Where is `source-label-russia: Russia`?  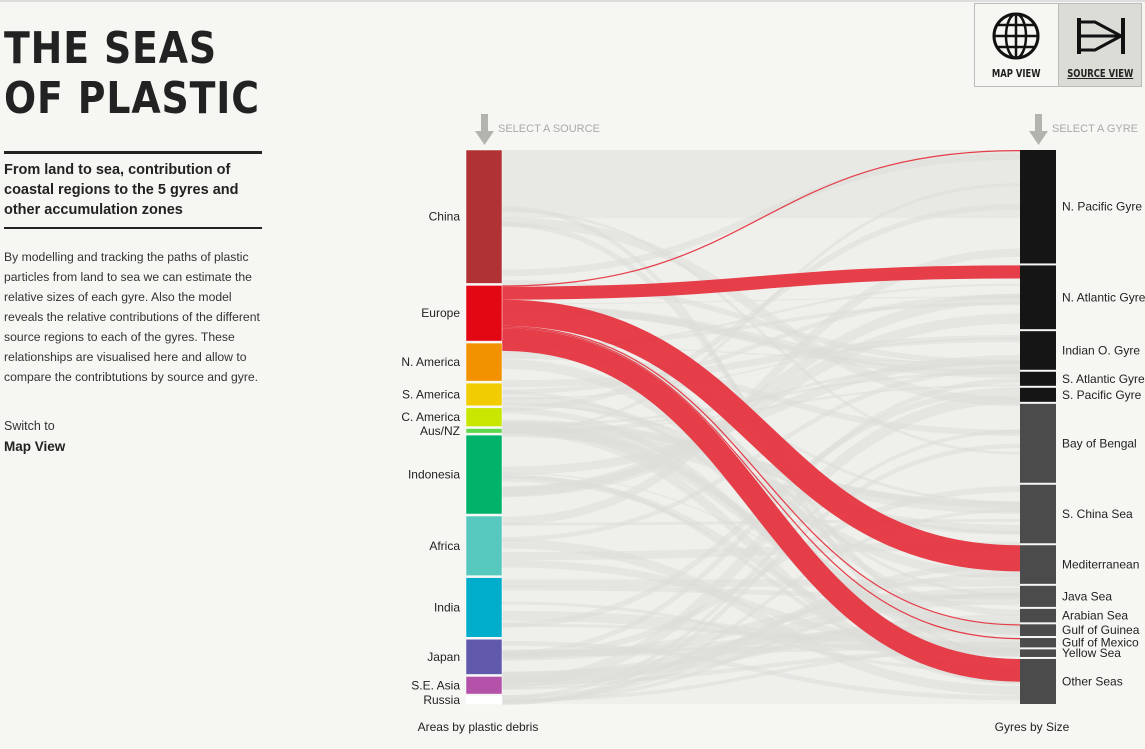 source-label-russia: Russia is located at coordinates (441, 700).